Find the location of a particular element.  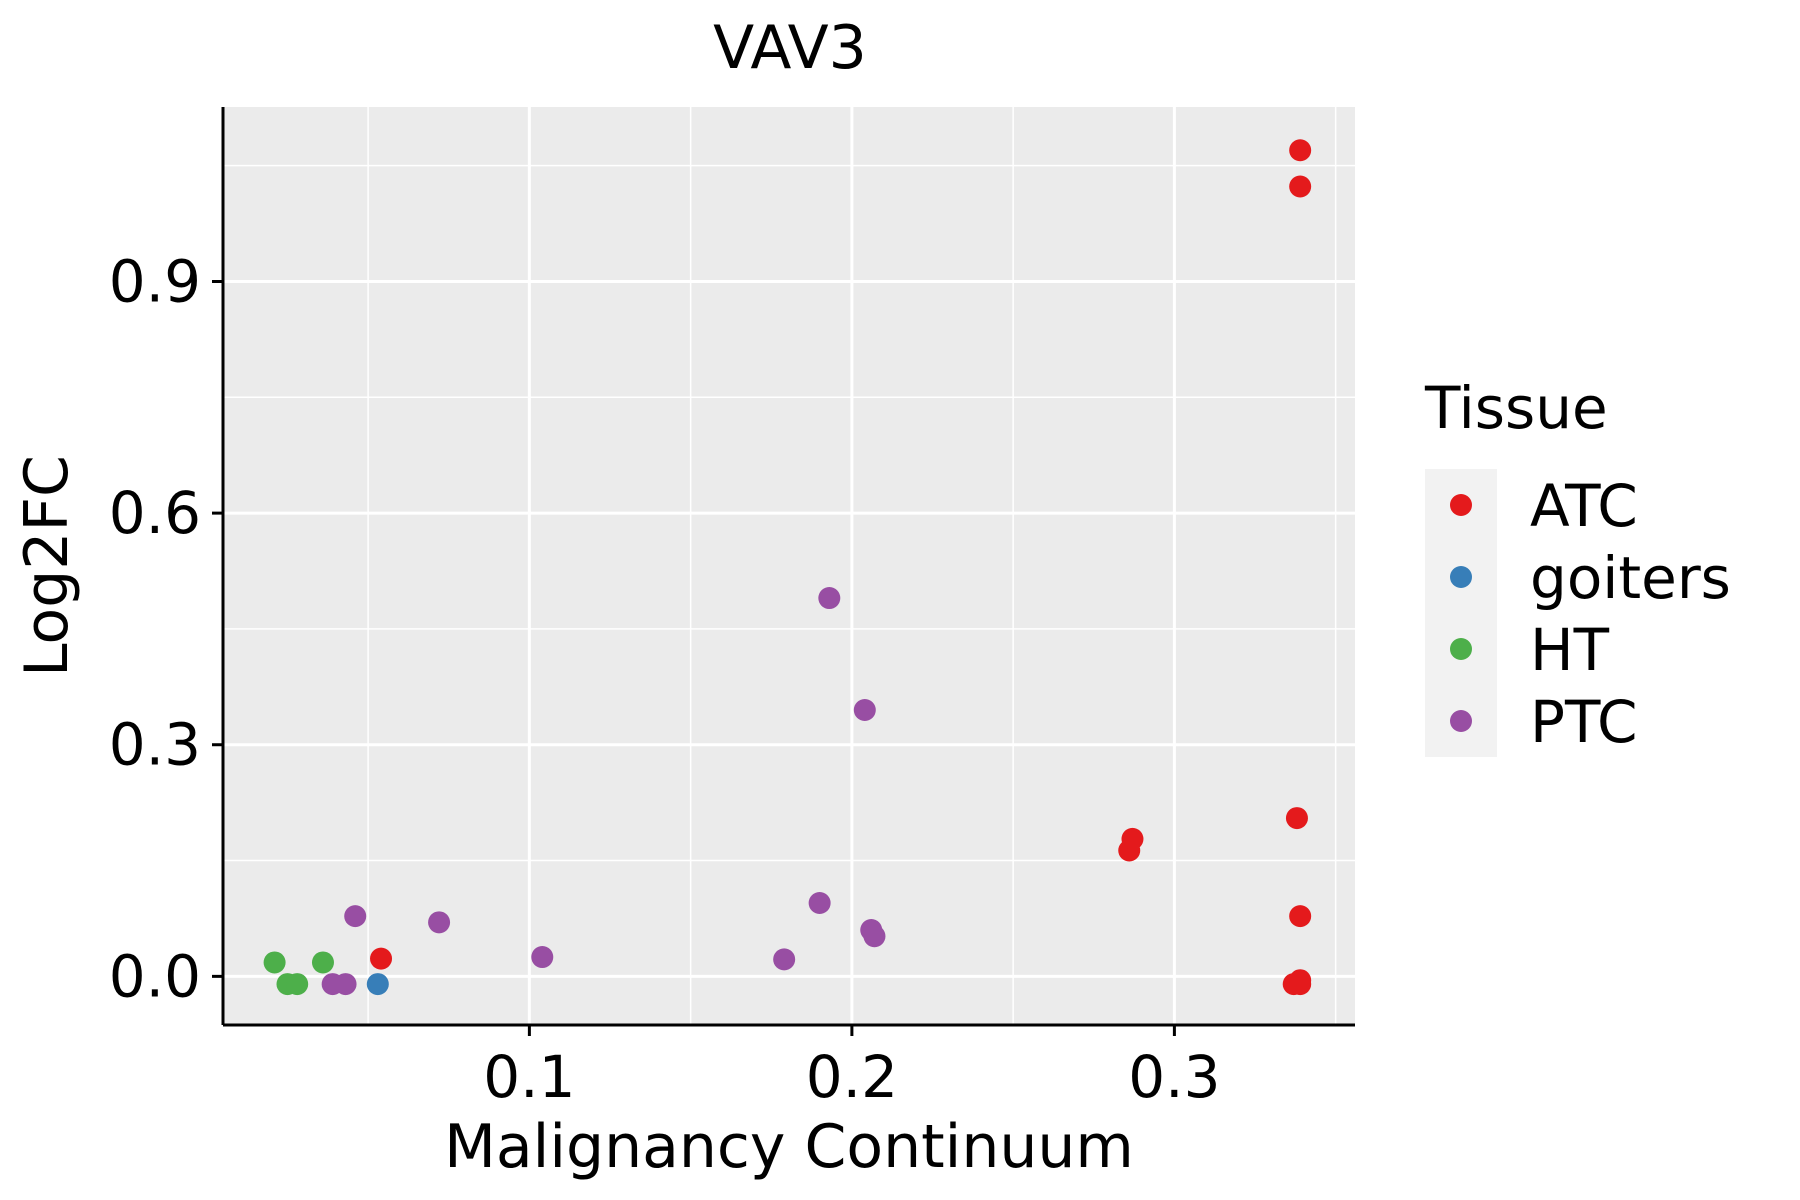

legend-label-atc: ATC is located at coordinates (1584, 506).